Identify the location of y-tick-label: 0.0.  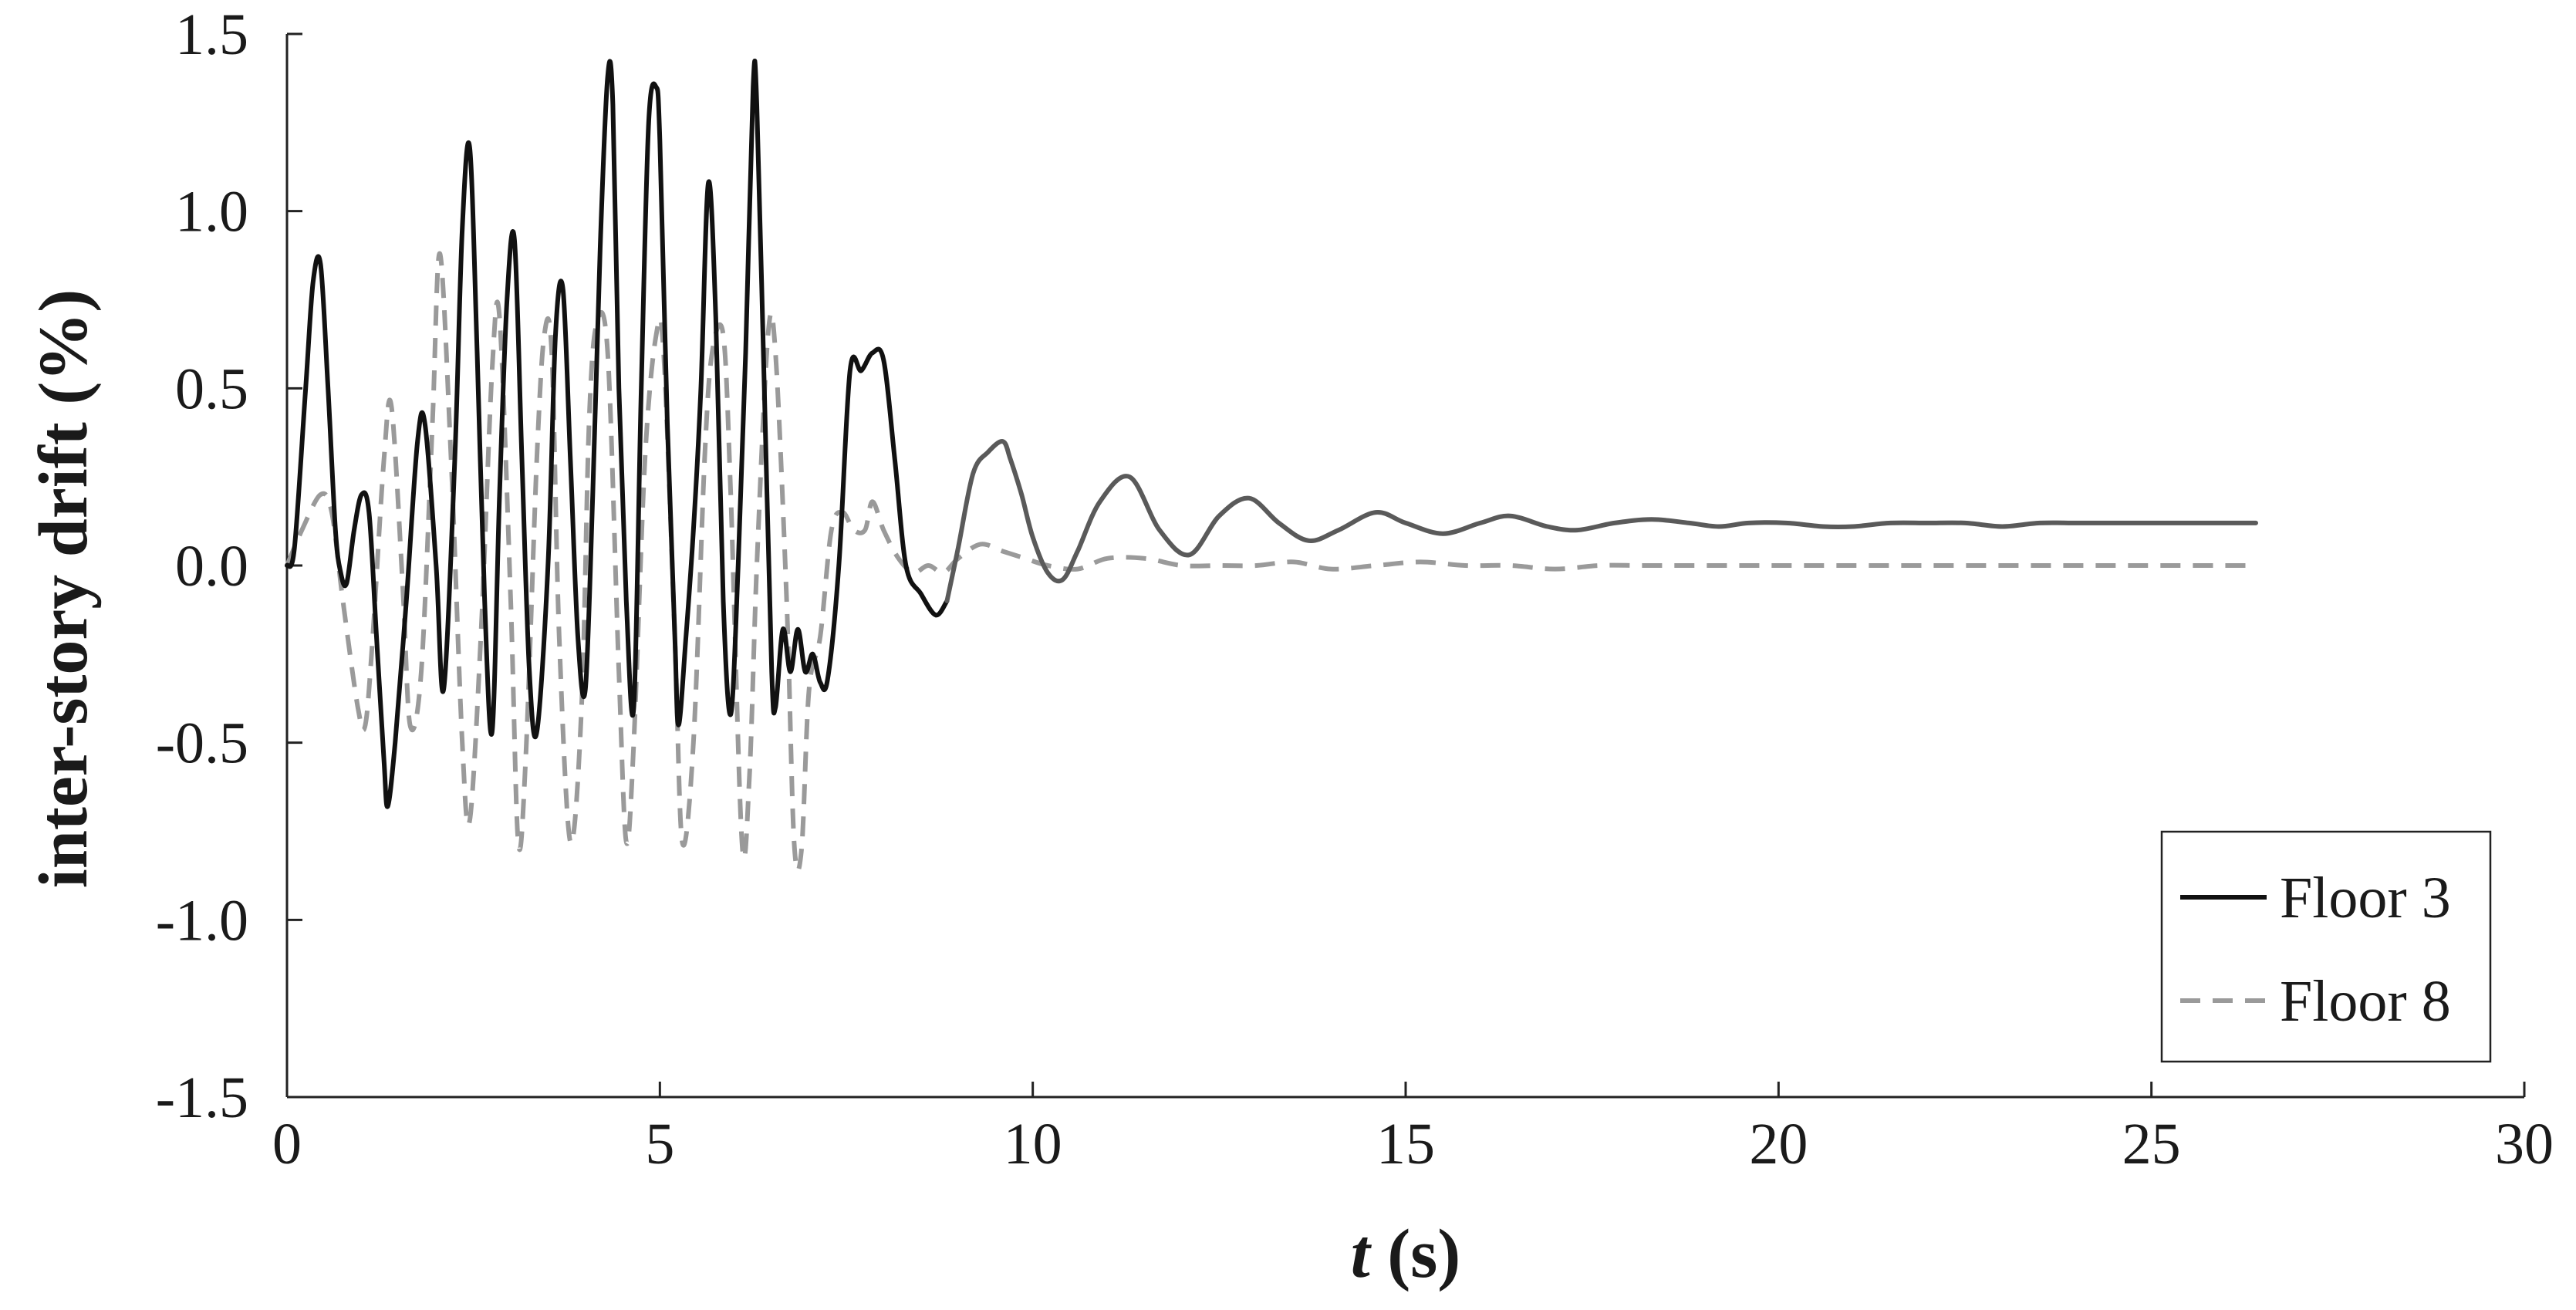
(212, 567).